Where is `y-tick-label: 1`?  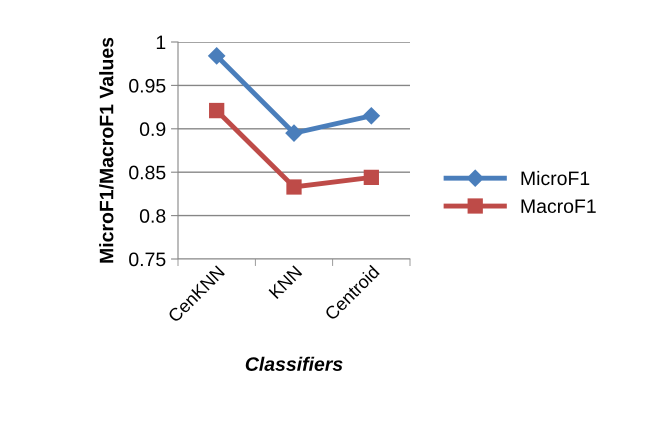 y-tick-label: 1 is located at coordinates (161, 43).